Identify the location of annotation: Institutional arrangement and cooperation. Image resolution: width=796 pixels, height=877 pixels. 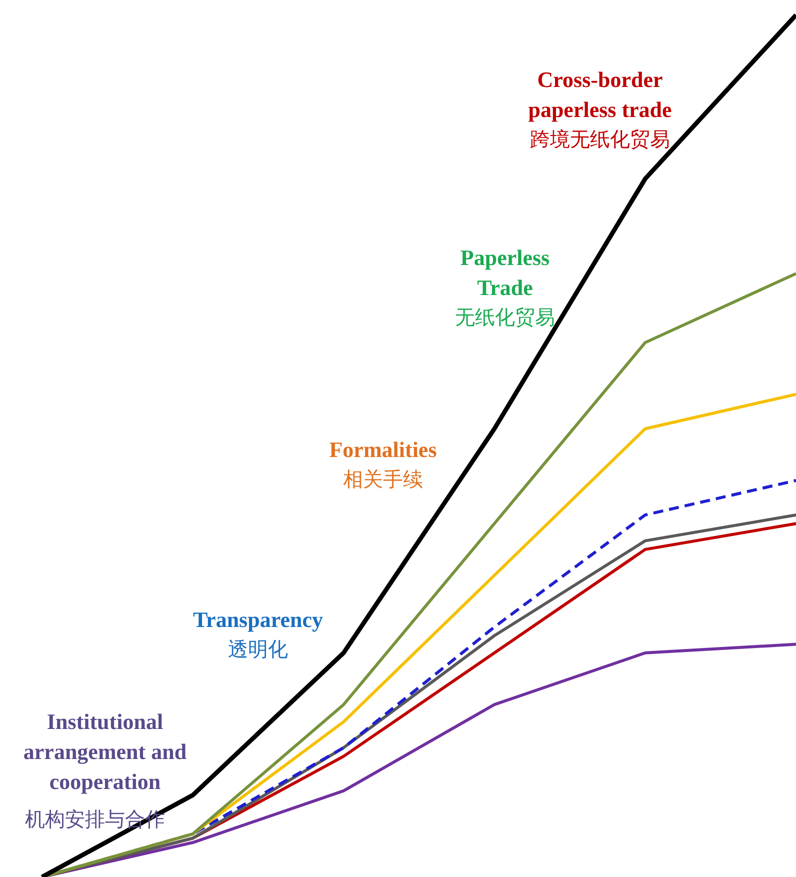
(105, 751).